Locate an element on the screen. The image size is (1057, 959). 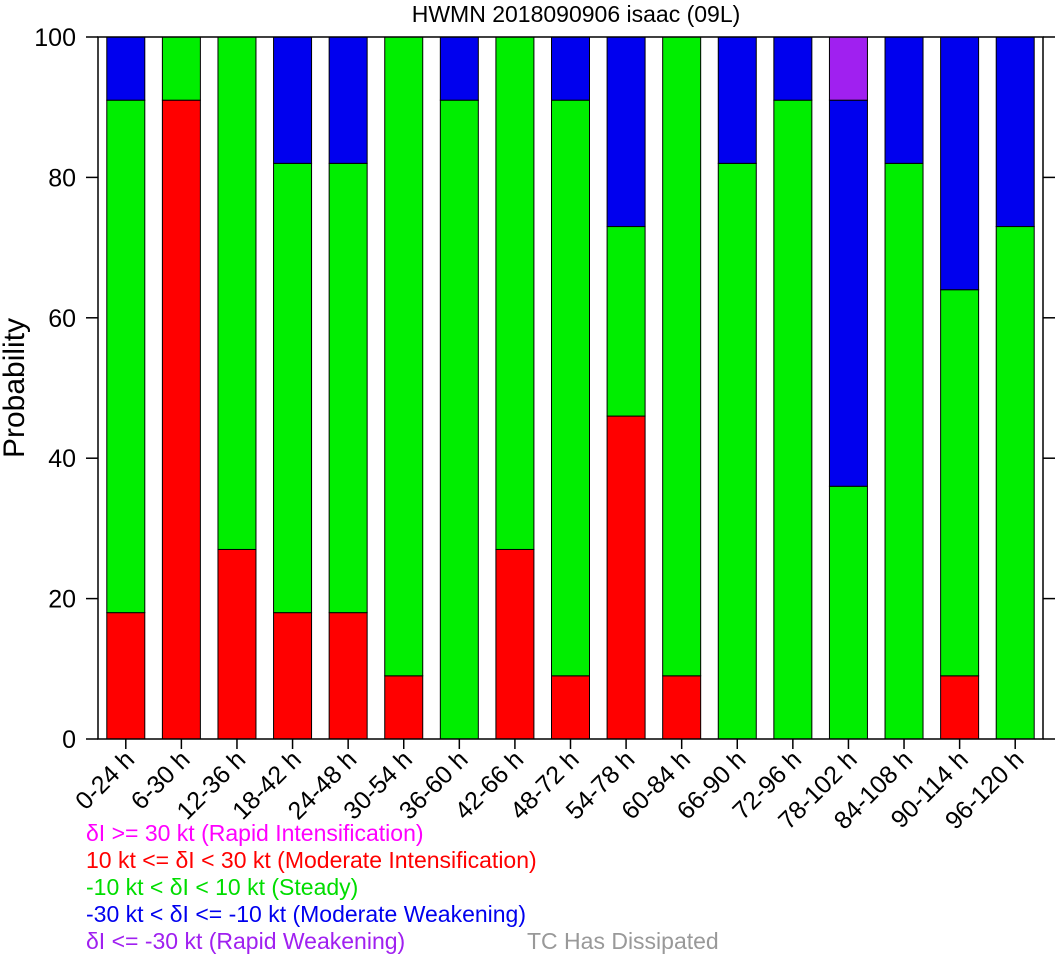
y-tick-label: 80 is located at coordinates (62, 178).